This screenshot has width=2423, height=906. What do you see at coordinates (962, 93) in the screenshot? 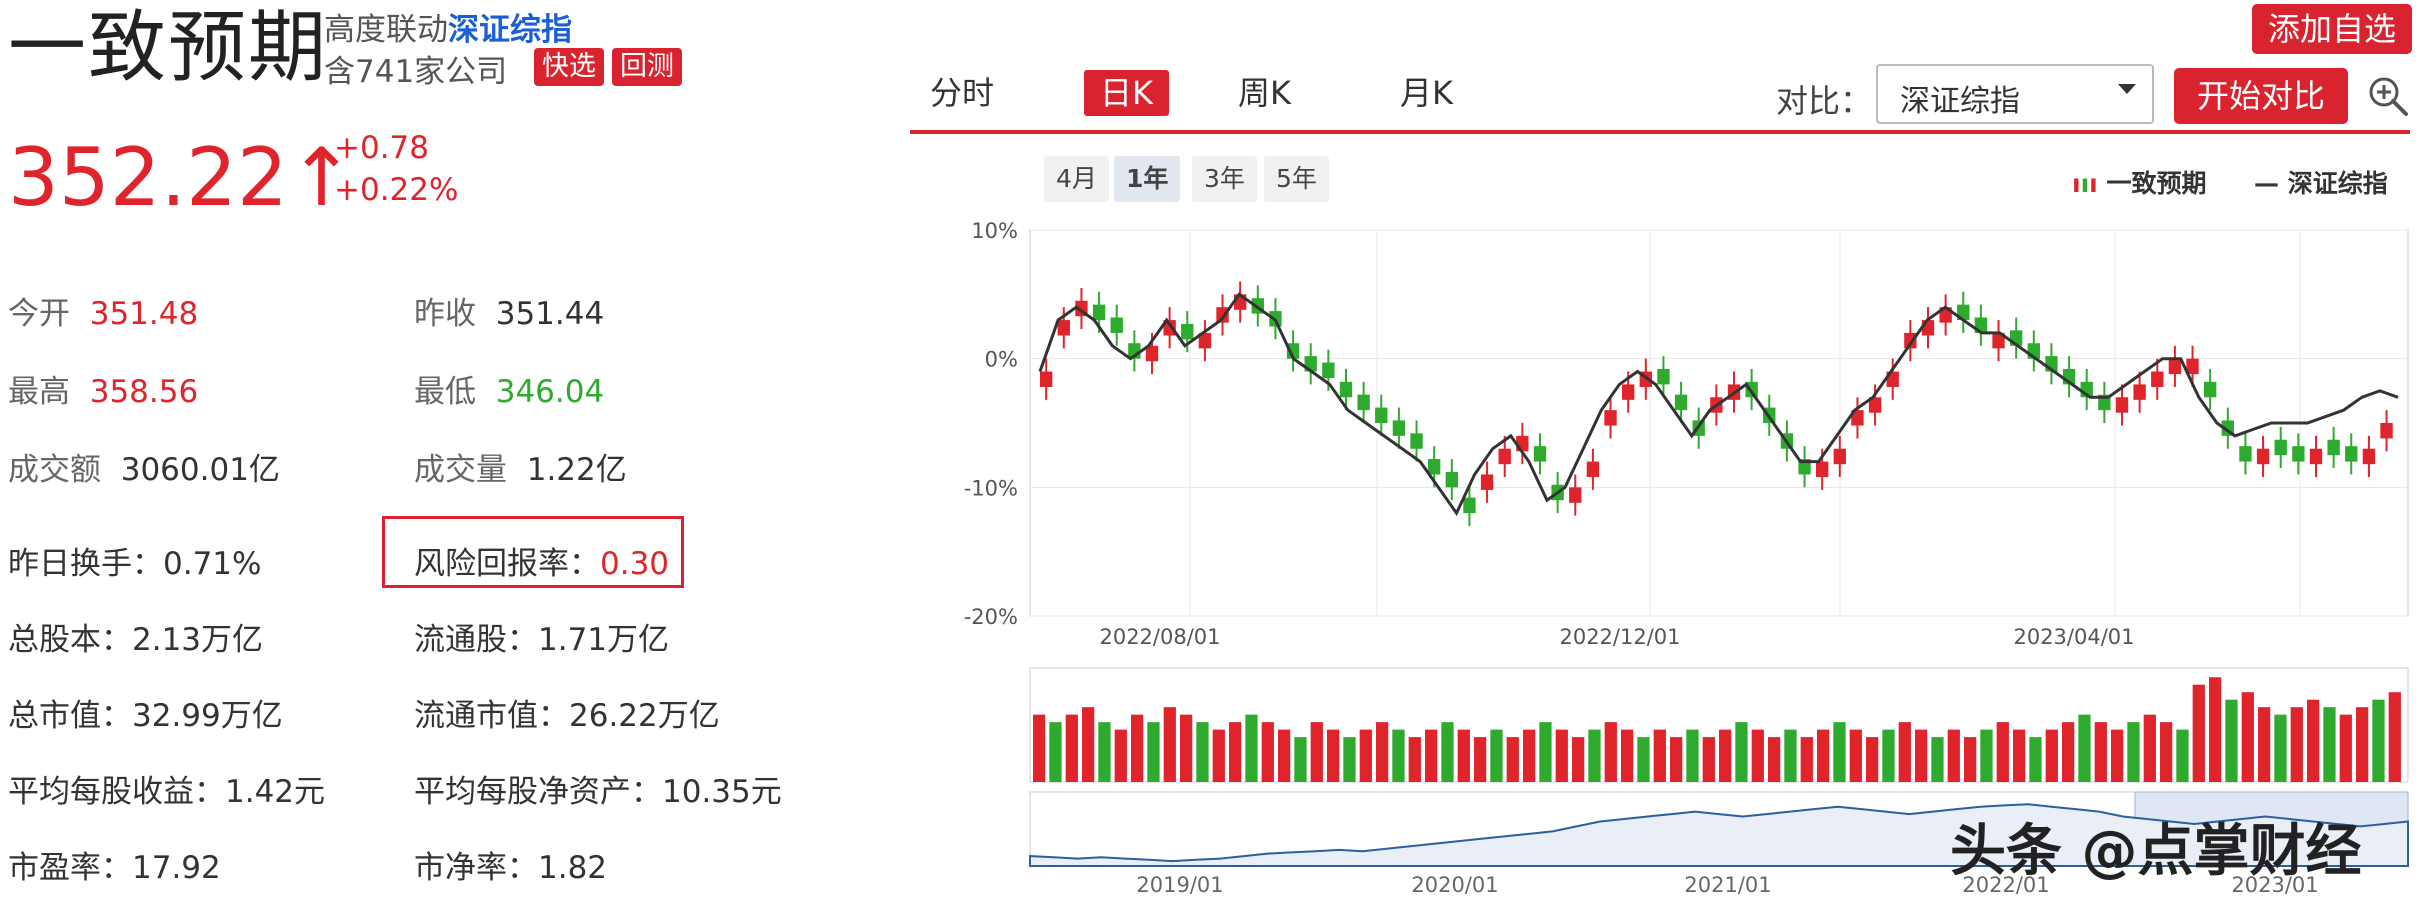
I see `tab-intraday: 分时` at bounding box center [962, 93].